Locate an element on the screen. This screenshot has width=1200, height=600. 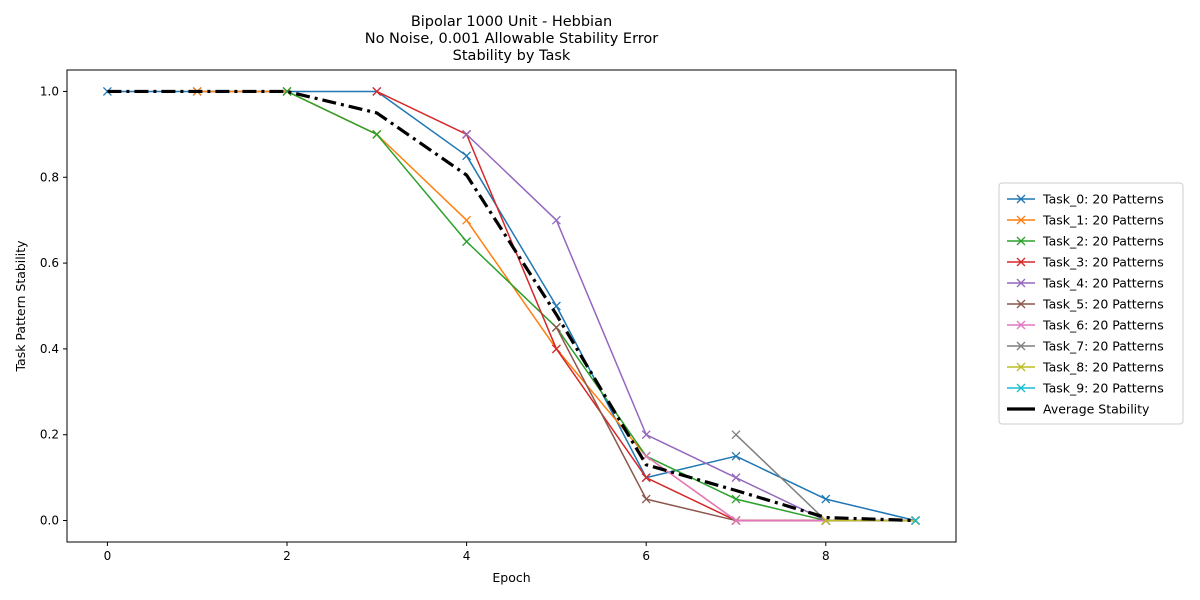
legend-item: Task_4: 20 Patterns is located at coordinates (1085, 283).